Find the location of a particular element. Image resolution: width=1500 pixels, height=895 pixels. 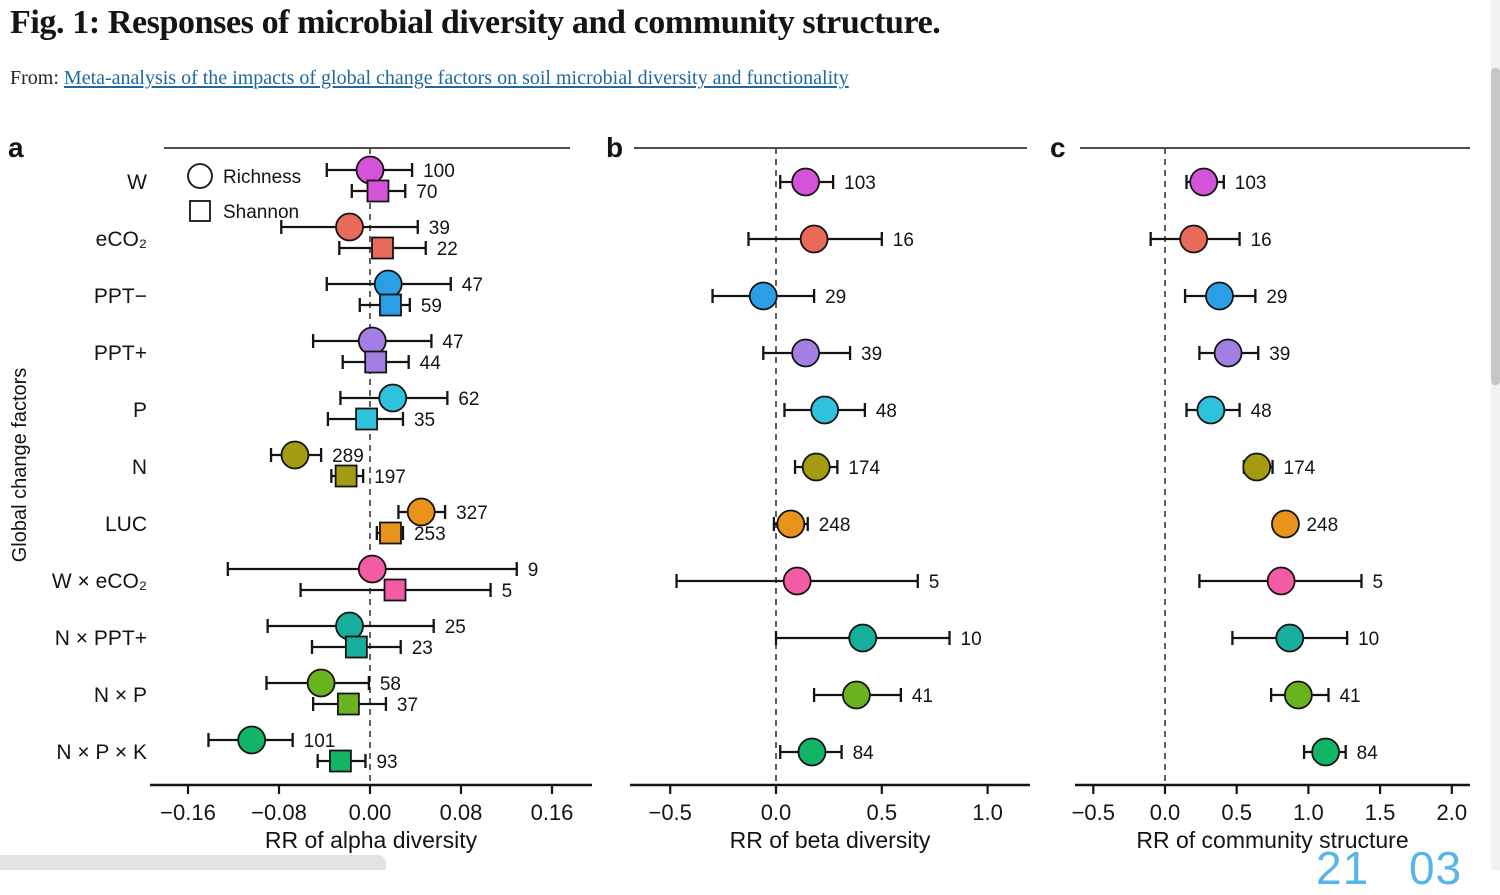

panel-a-ppt-richness-n-label: 47 is located at coordinates (452, 342).